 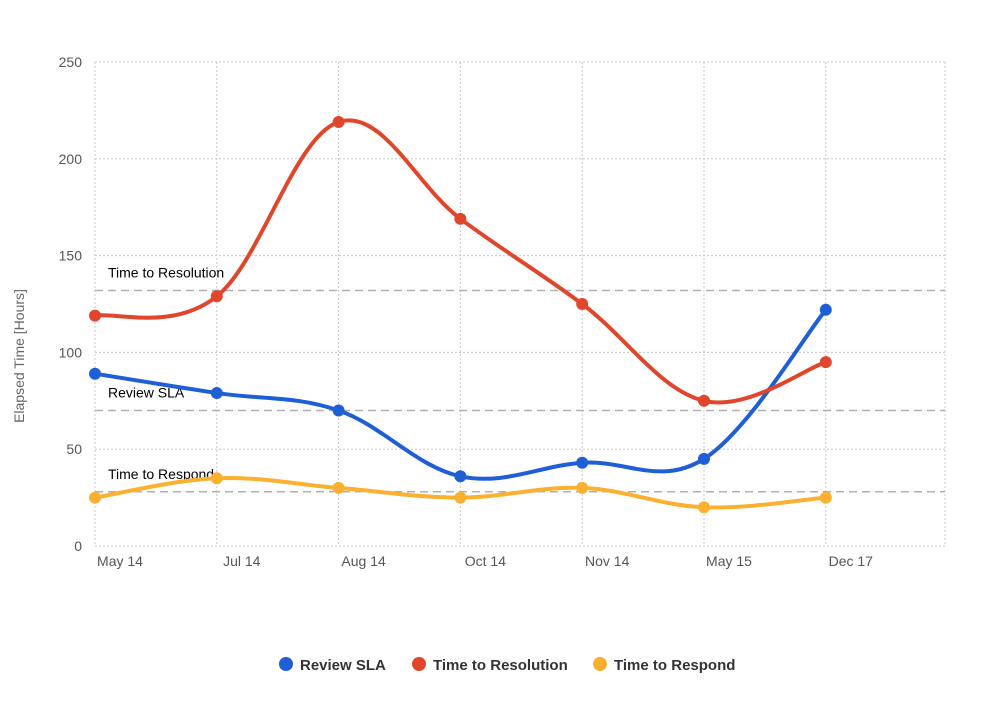 I want to click on y-tick-label: 150, so click(x=71, y=256).